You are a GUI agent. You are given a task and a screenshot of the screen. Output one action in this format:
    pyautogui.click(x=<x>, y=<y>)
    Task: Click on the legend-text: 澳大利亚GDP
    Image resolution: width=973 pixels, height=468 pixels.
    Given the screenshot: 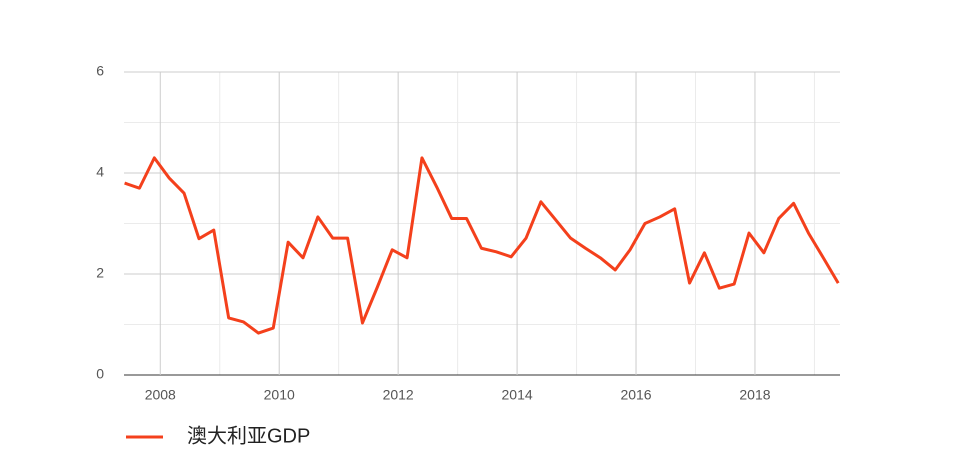 What is the action you would take?
    pyautogui.click(x=248, y=435)
    